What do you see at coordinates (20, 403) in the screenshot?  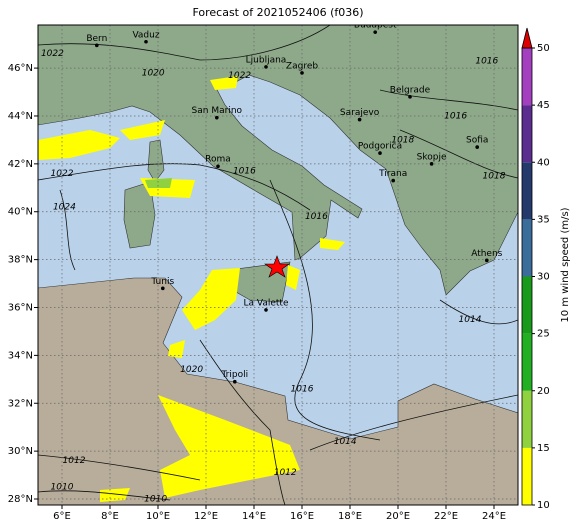 I see `y-tick-label: 32°N` at bounding box center [20, 403].